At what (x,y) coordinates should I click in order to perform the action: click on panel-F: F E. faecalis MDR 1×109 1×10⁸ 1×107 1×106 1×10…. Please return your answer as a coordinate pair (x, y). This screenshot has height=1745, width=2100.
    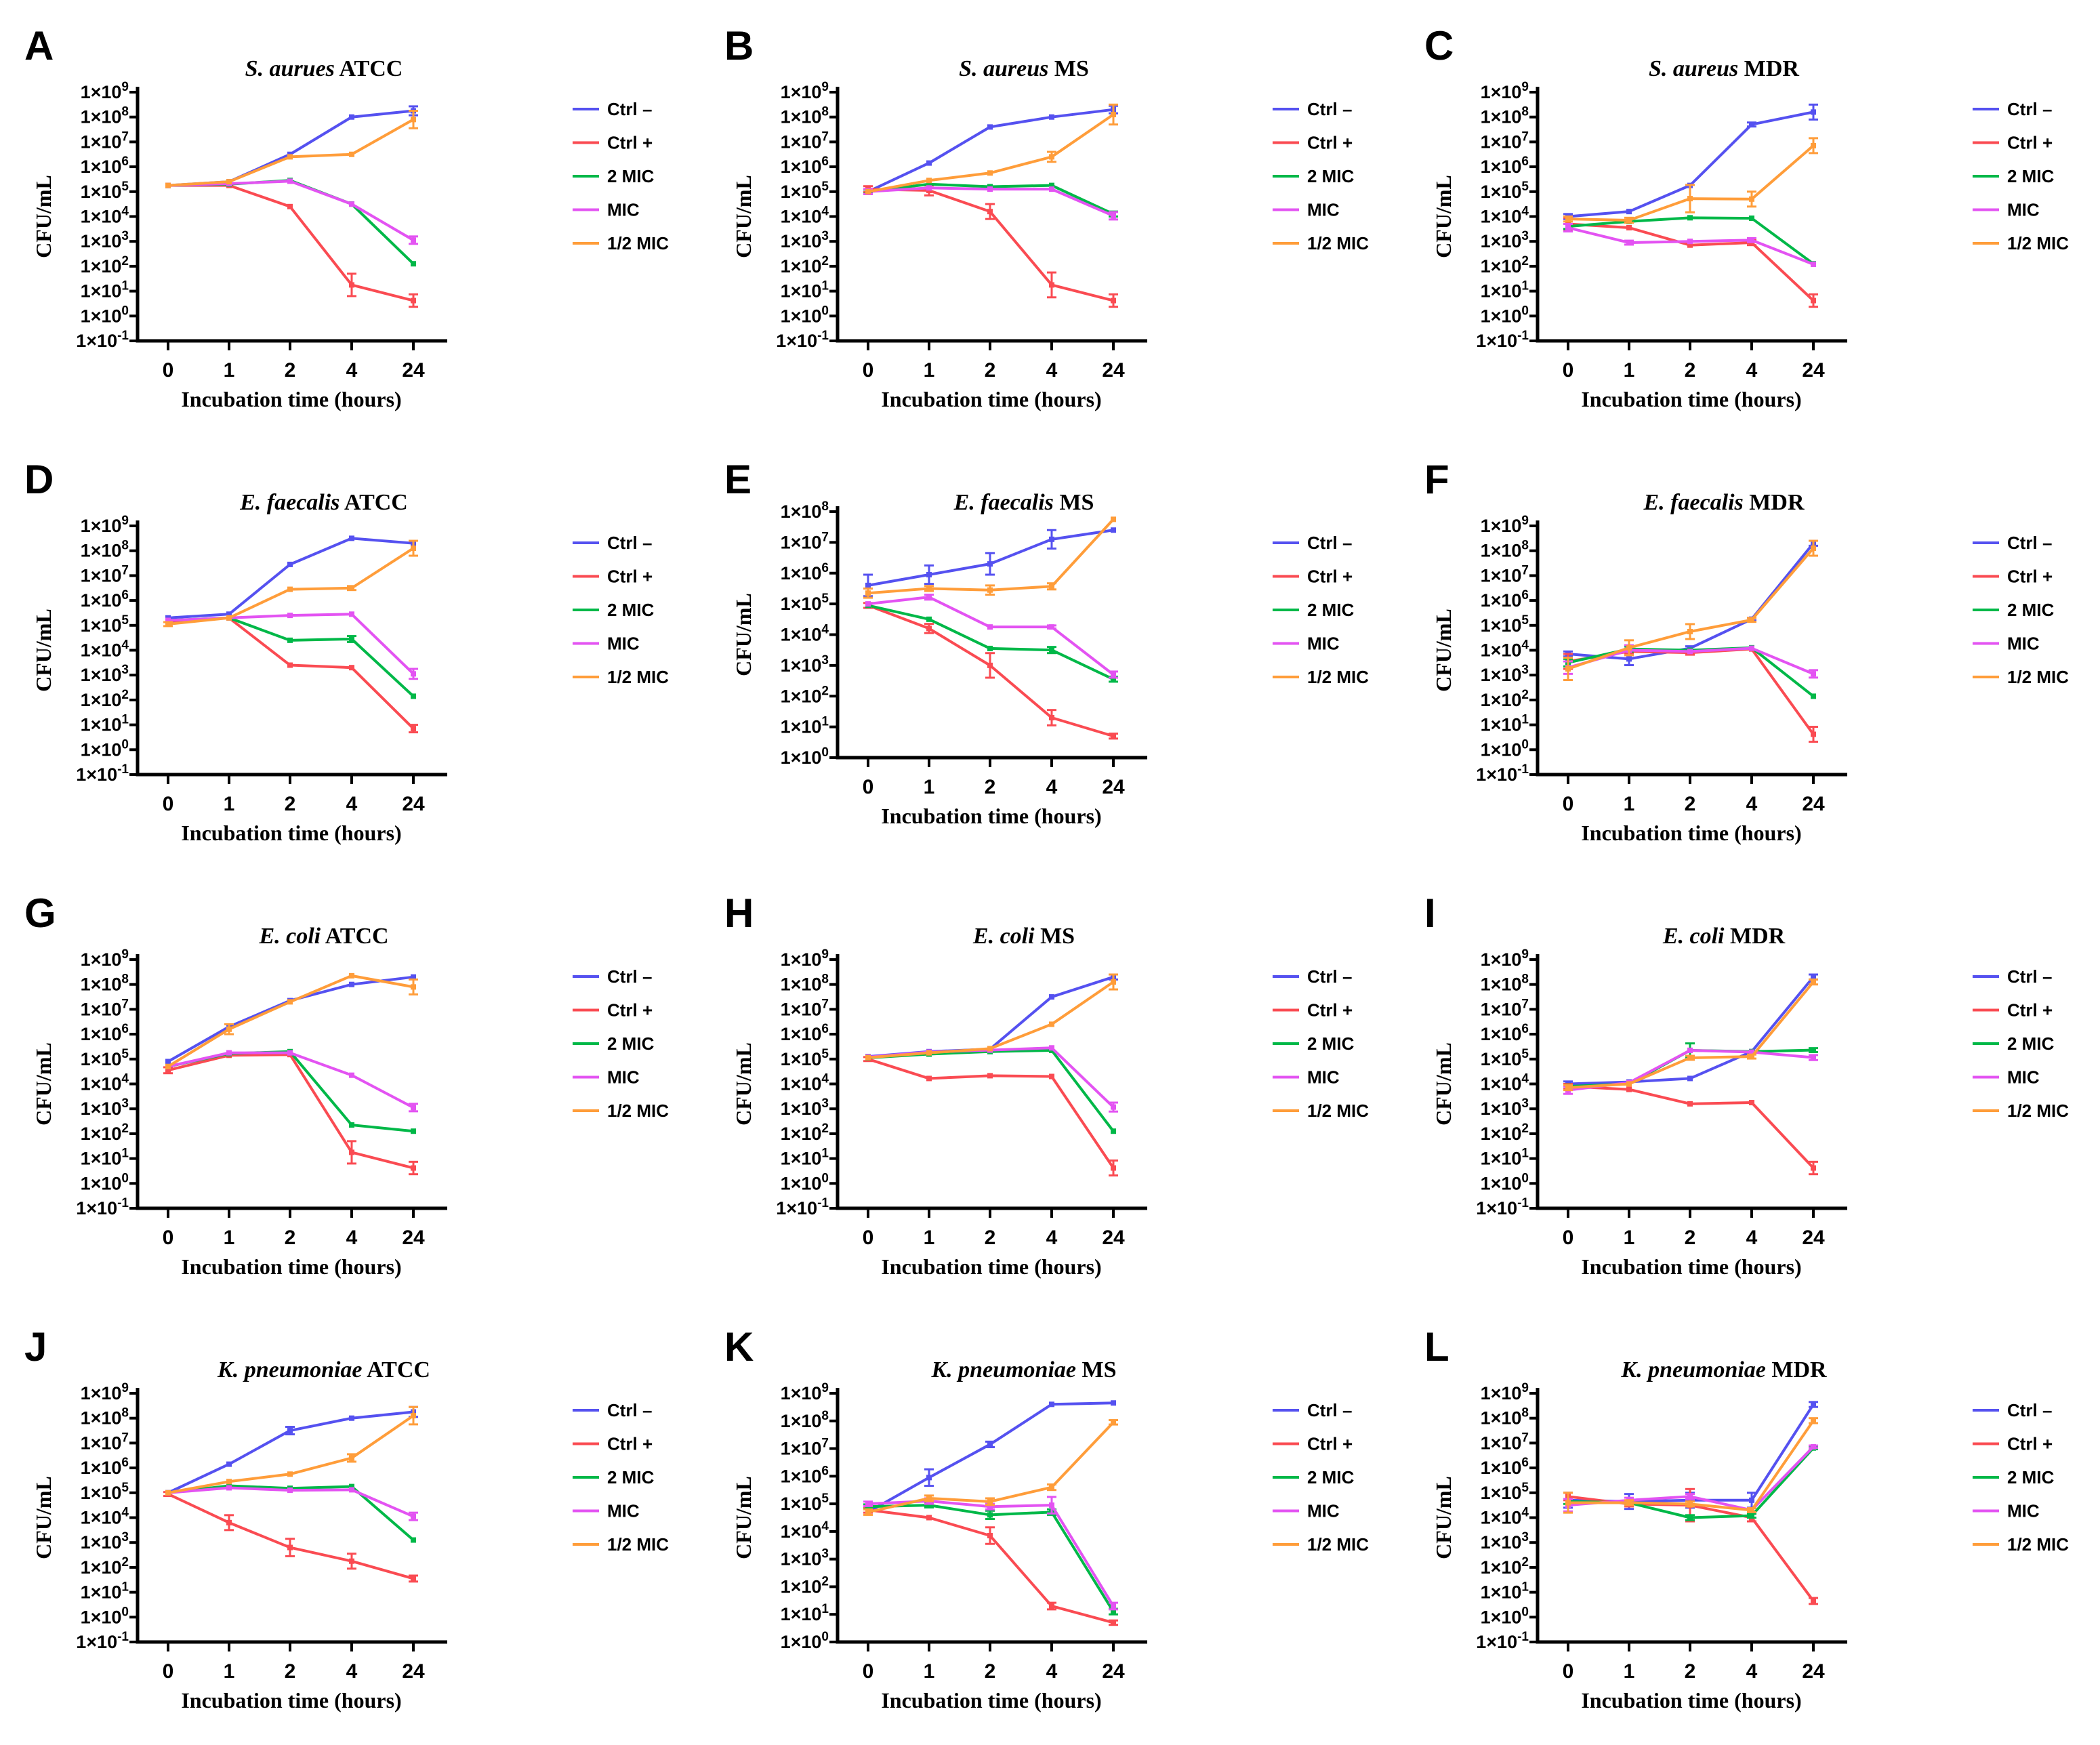
    Looking at the image, I should click on (1750, 650).